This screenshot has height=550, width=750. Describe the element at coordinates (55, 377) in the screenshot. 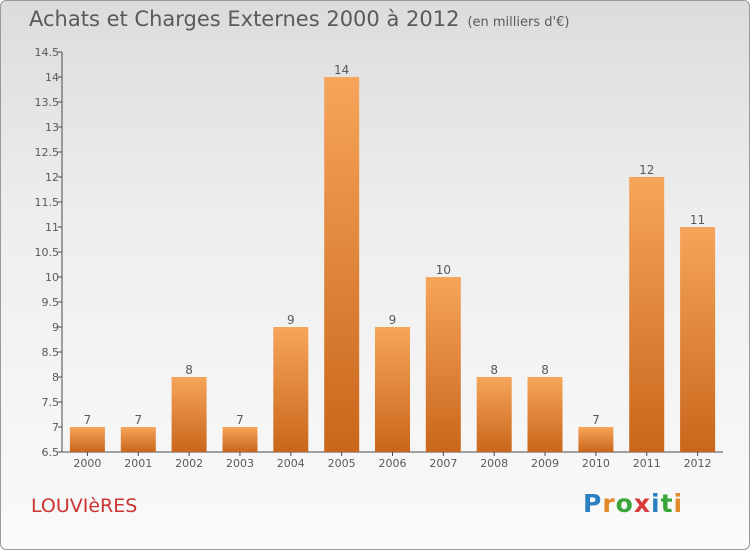

I see `y-tick-label: 8` at that location.